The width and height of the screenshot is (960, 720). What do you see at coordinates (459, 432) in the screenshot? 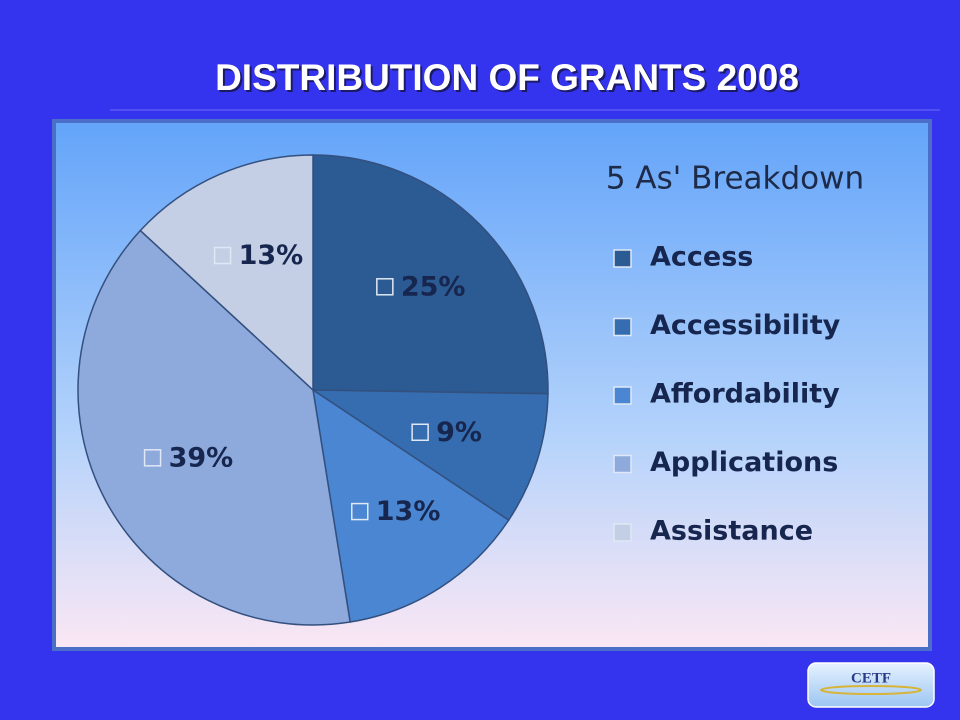
I see `value-label: 9%` at bounding box center [459, 432].